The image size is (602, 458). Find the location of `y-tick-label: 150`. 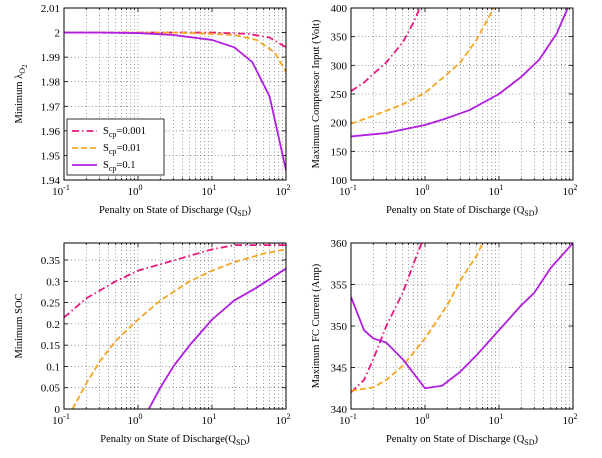

y-tick-label: 150 is located at coordinates (339, 152).